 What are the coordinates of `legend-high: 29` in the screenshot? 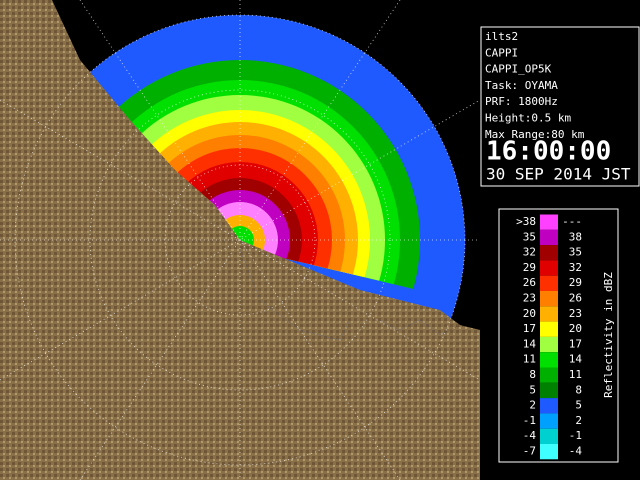 It's located at (575, 282).